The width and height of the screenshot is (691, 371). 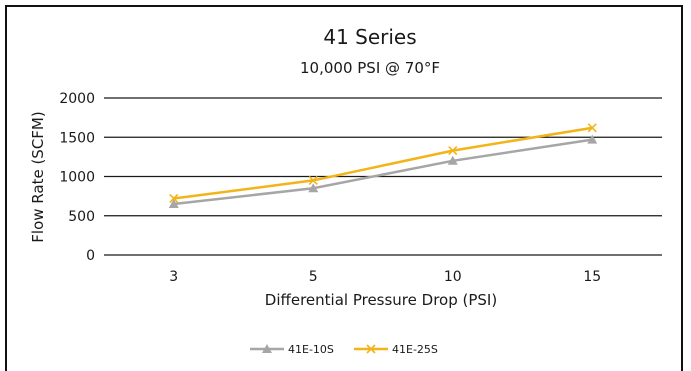 What do you see at coordinates (173, 277) in the screenshot?
I see `x-tick-label: 3` at bounding box center [173, 277].